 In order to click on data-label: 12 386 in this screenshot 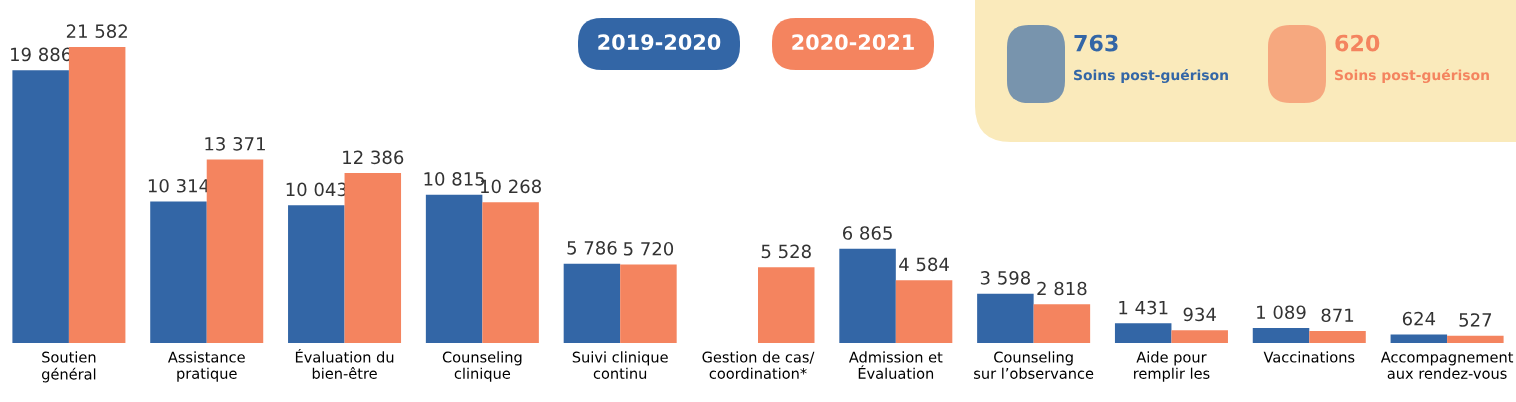, I will do `click(373, 157)`.